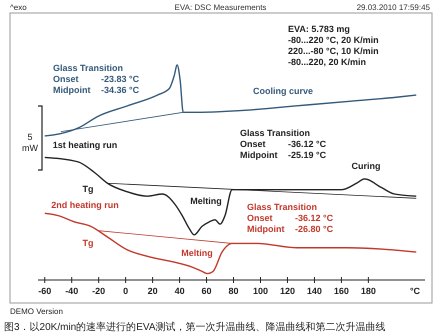 This screenshot has height=336, width=441. Describe the element at coordinates (45, 291) in the screenshot. I see `x-tick-label: -60` at that location.